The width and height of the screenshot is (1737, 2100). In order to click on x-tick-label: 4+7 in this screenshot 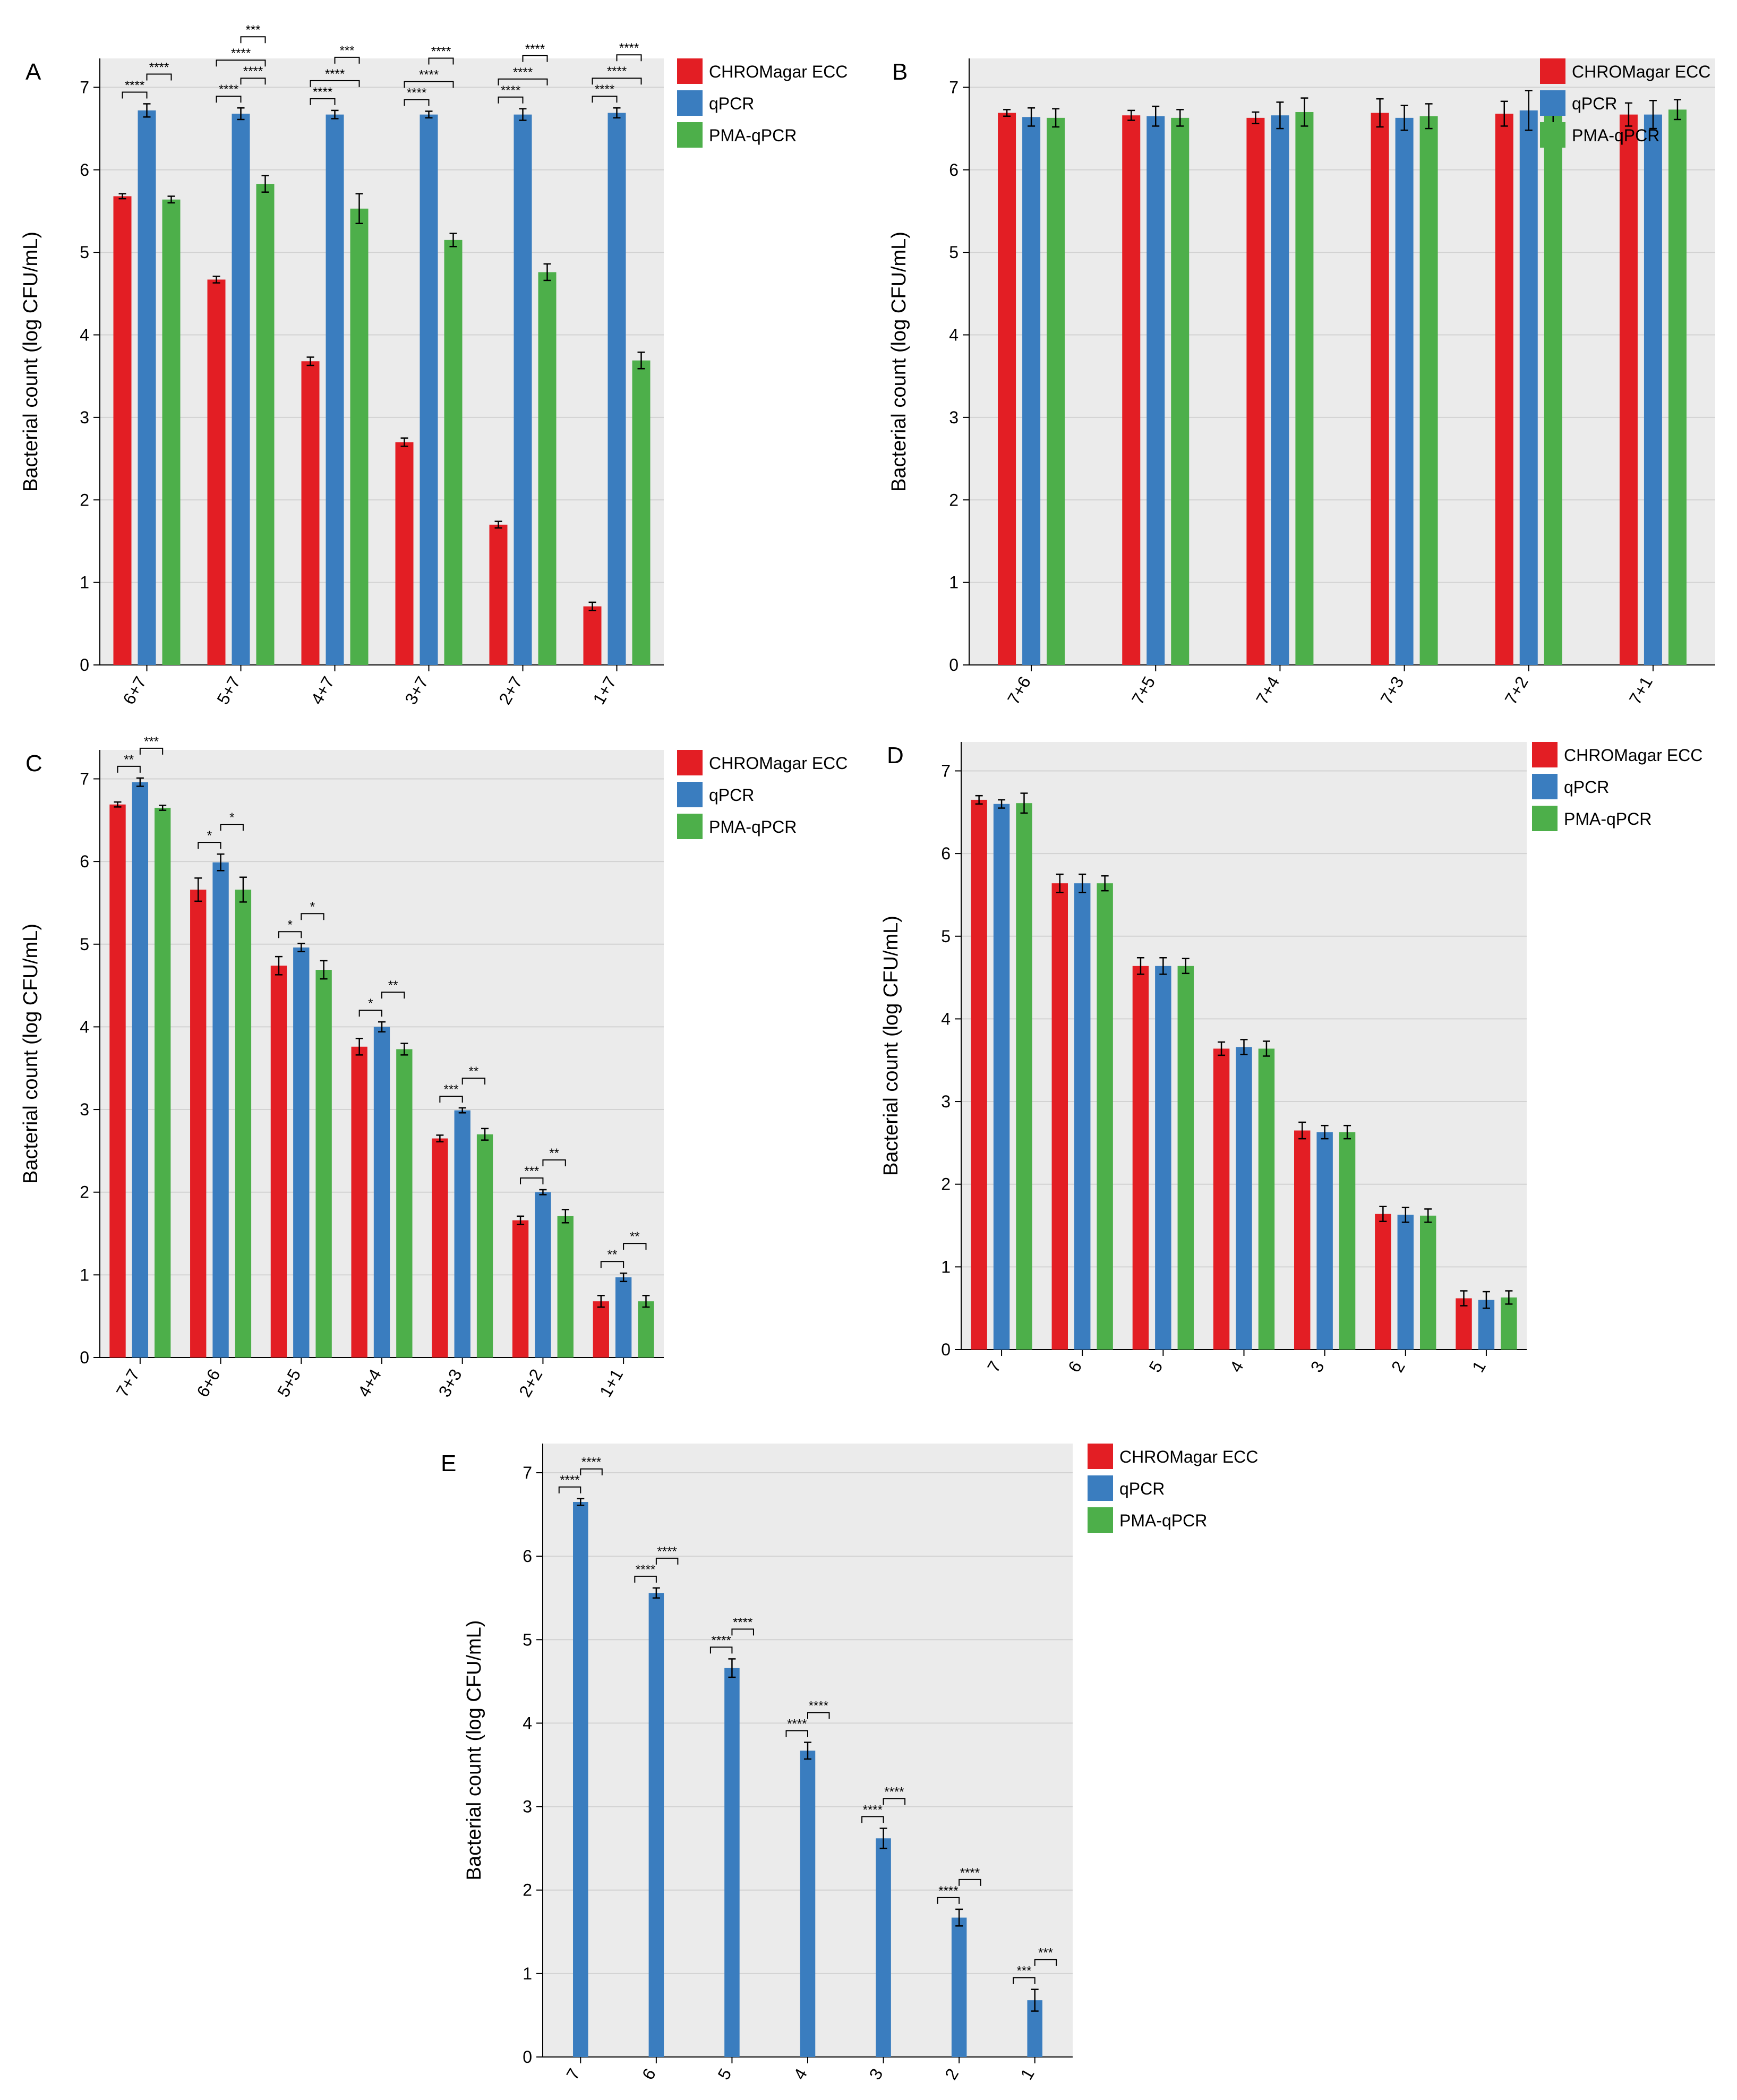, I will do `click(322, 690)`.